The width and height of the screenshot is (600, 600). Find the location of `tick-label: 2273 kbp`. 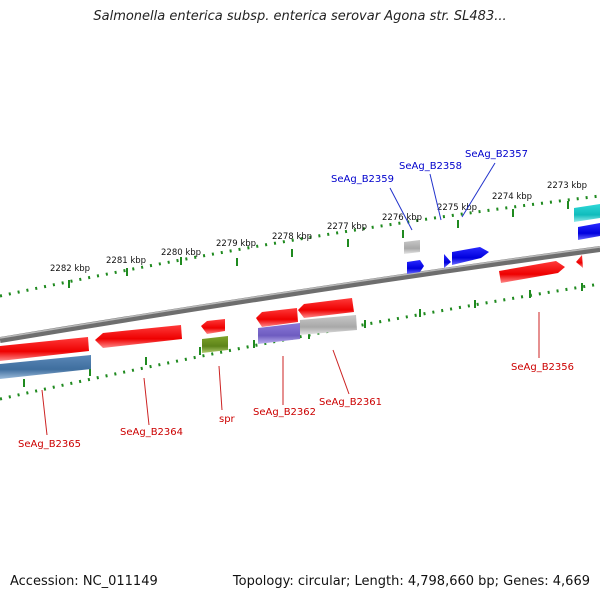

tick-label: 2273 kbp is located at coordinates (567, 186).